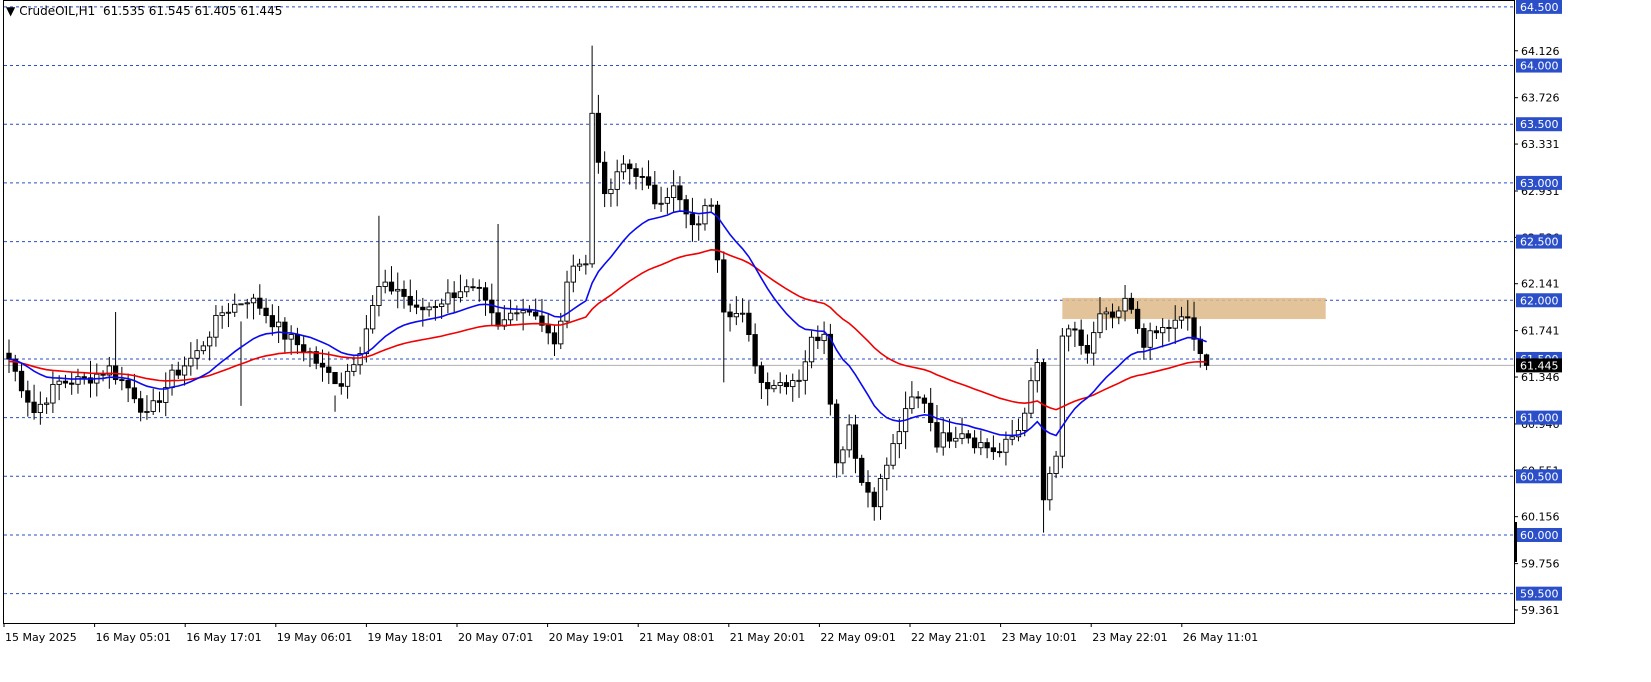  I want to click on symbol-header: ▼ CrudeOIL,H1 61.535 61.545 61.405 61.445, so click(144, 11).